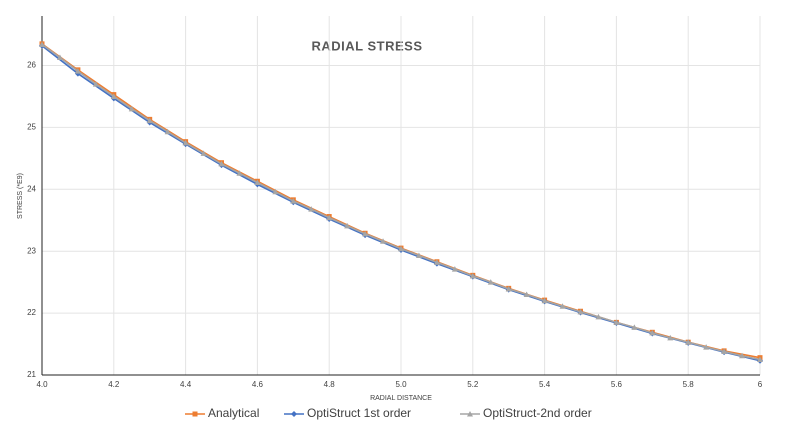 The height and width of the screenshot is (431, 786). Describe the element at coordinates (31, 374) in the screenshot. I see `y-tick-label: 21` at that location.